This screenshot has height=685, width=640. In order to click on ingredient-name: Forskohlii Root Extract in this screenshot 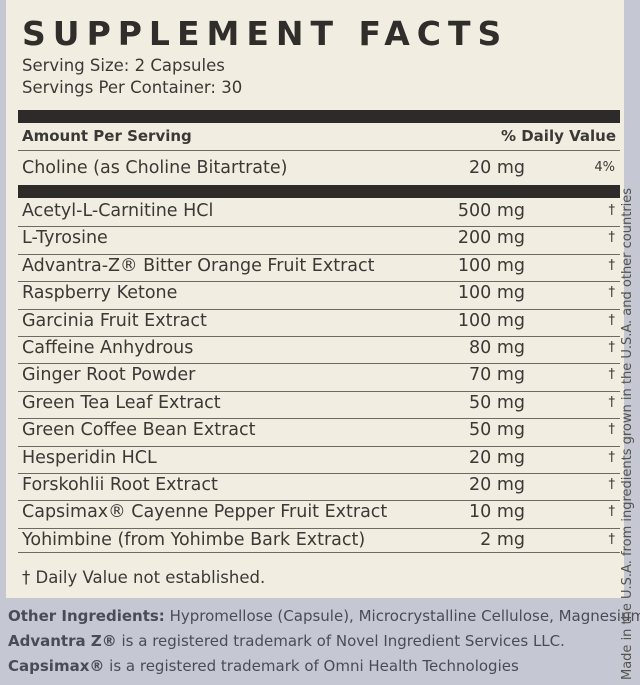, I will do `click(120, 485)`.